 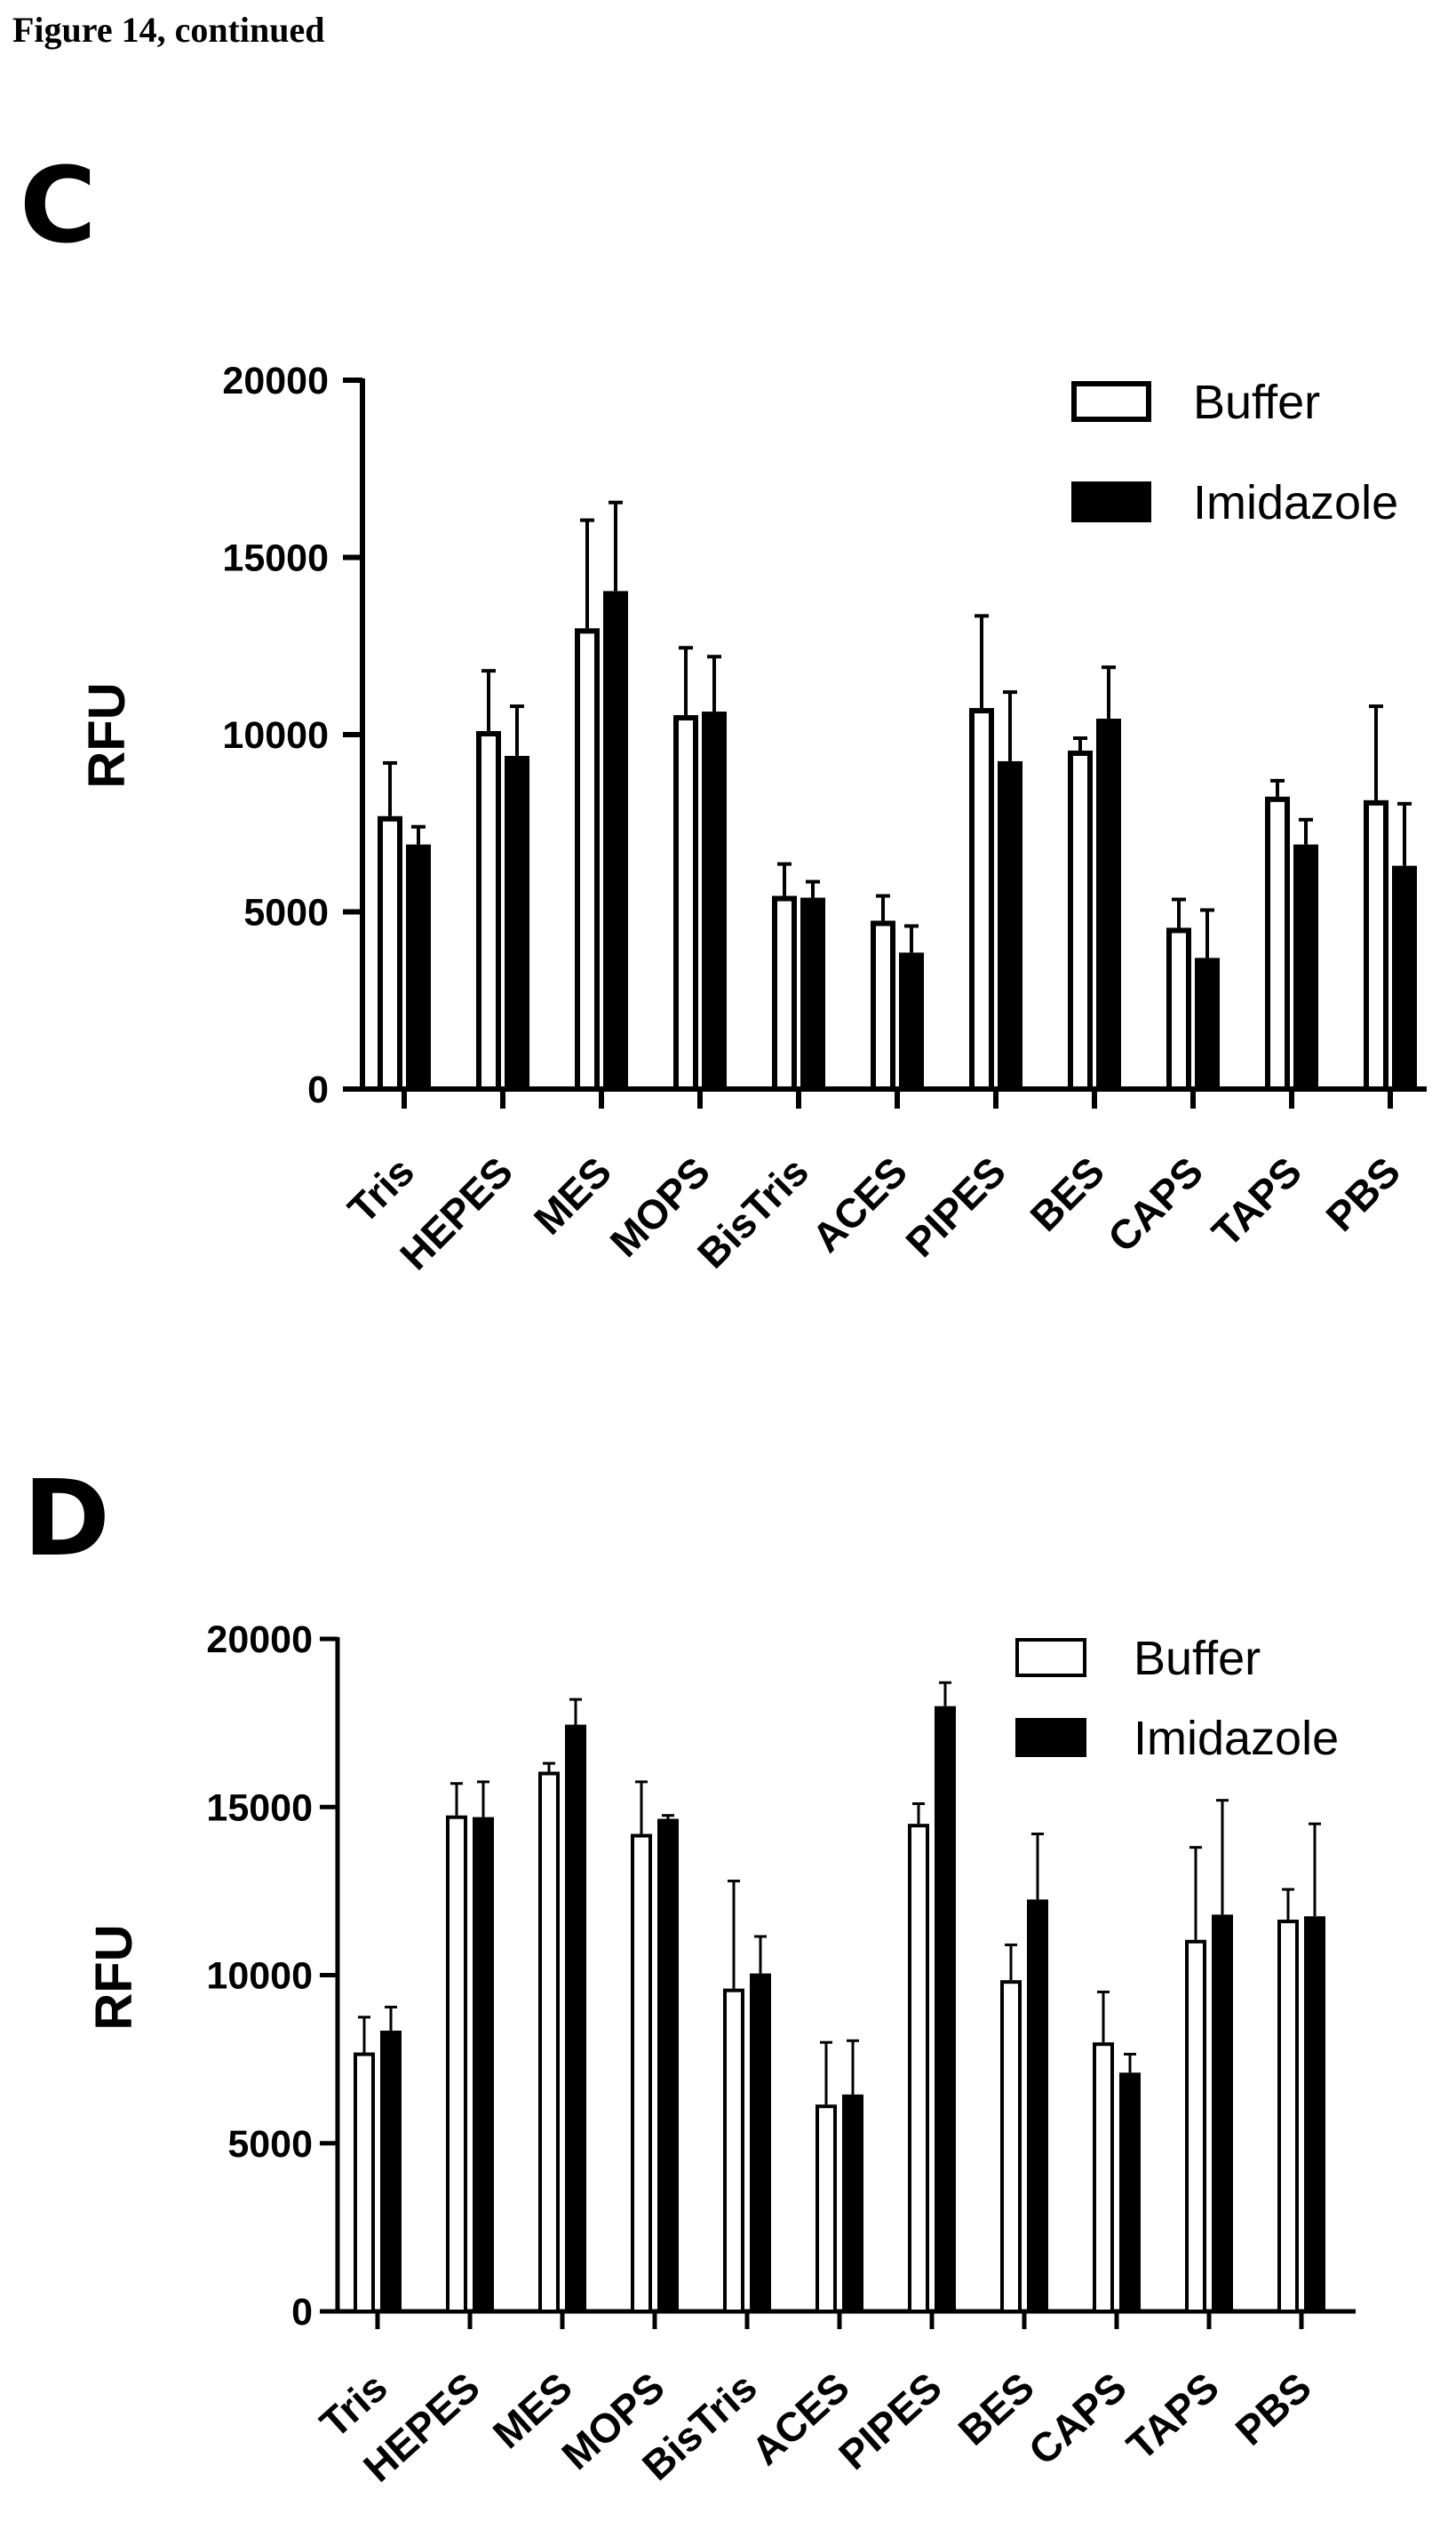 I want to click on category-label-bes: BES, so click(x=1067, y=1194).